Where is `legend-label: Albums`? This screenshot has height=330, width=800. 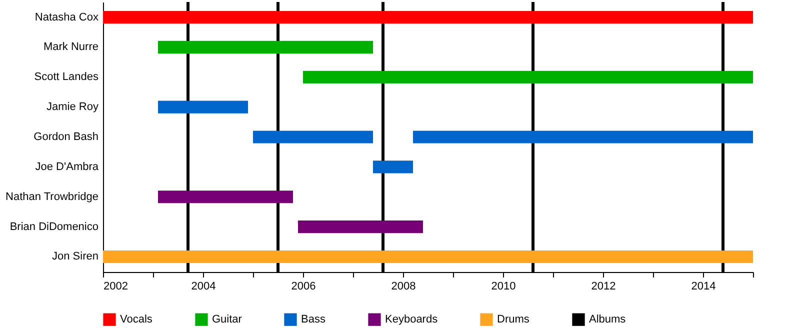 legend-label: Albums is located at coordinates (607, 320).